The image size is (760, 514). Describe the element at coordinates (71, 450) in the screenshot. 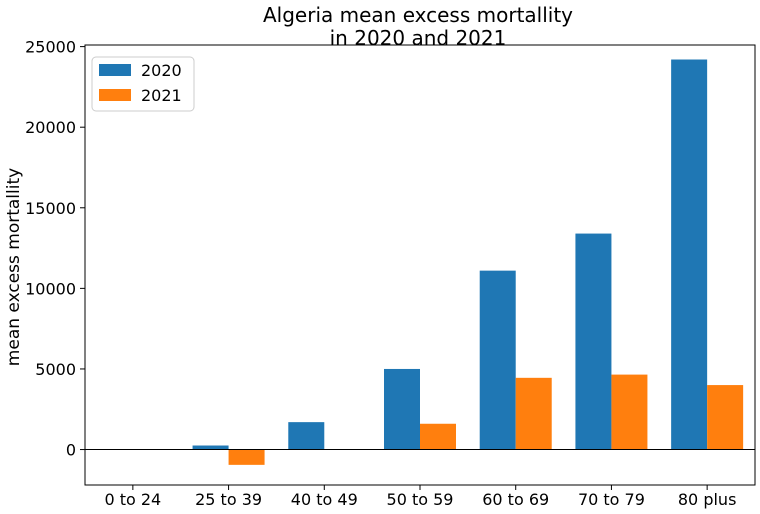

I see `y-tick-label: 0` at that location.